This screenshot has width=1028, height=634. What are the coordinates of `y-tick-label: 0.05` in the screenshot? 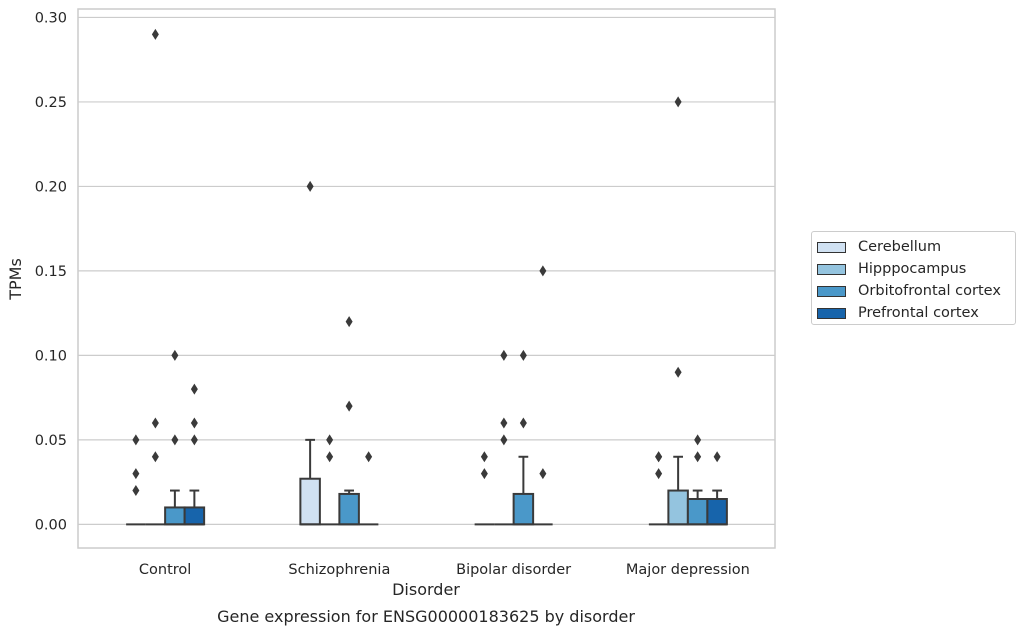 It's located at (51, 441).